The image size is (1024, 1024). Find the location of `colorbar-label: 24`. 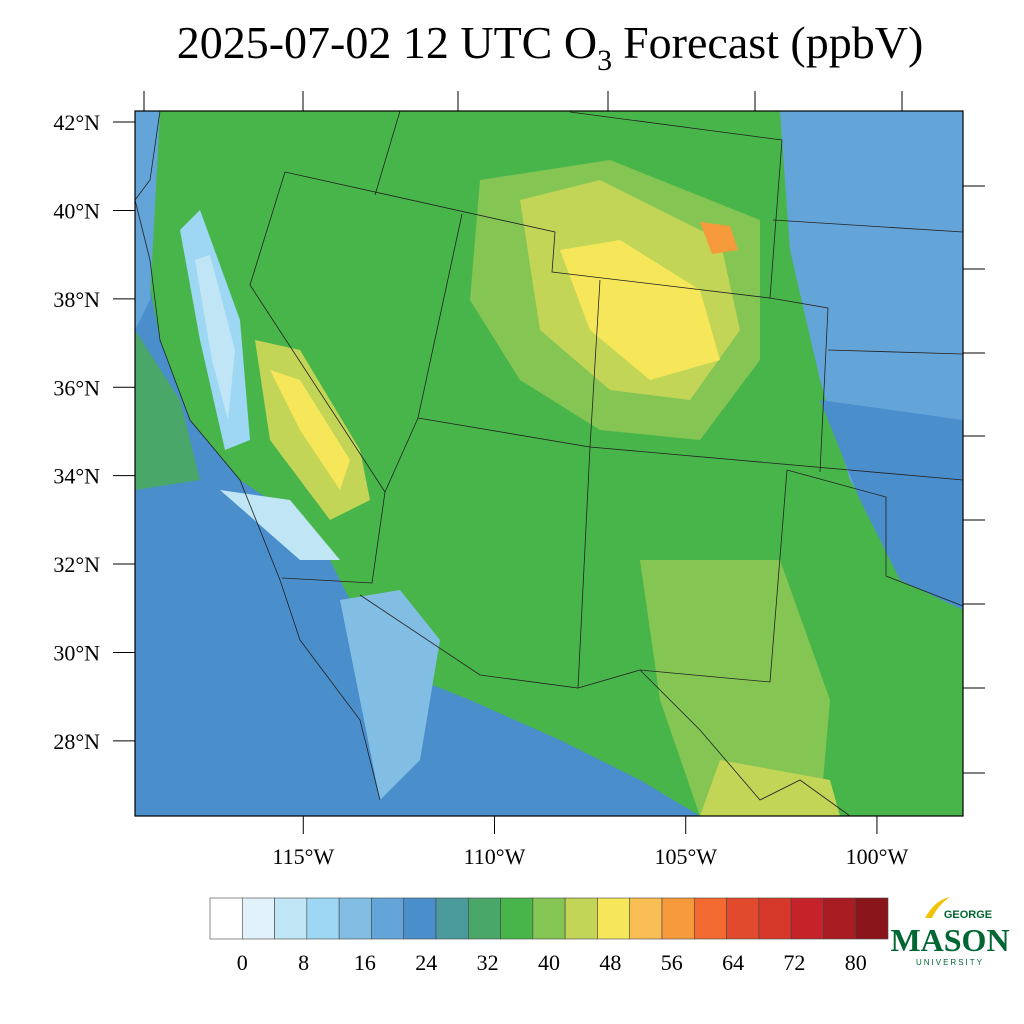

colorbar-label: 24 is located at coordinates (426, 962).